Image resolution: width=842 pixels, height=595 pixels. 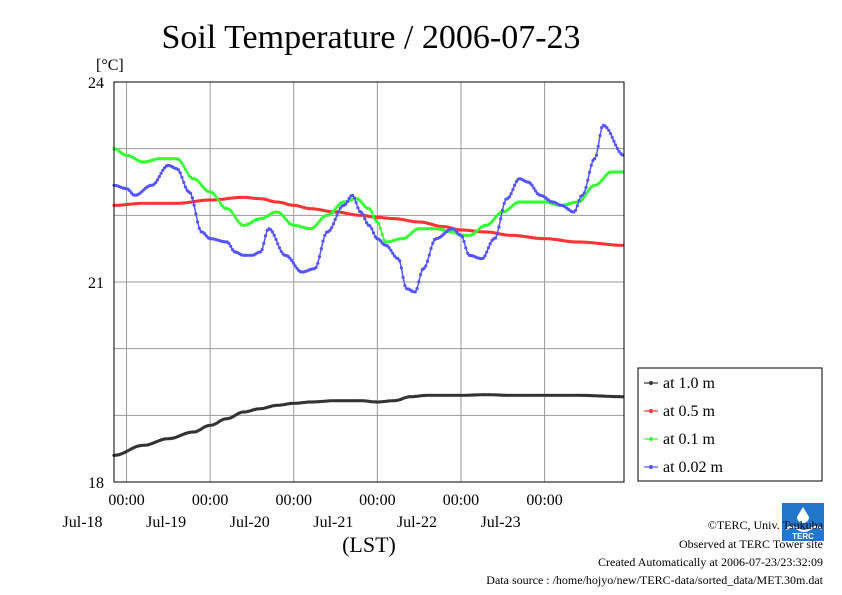 I want to click on footer-copyright: ©TERC, Univ. Tsukuba, so click(x=765, y=525).